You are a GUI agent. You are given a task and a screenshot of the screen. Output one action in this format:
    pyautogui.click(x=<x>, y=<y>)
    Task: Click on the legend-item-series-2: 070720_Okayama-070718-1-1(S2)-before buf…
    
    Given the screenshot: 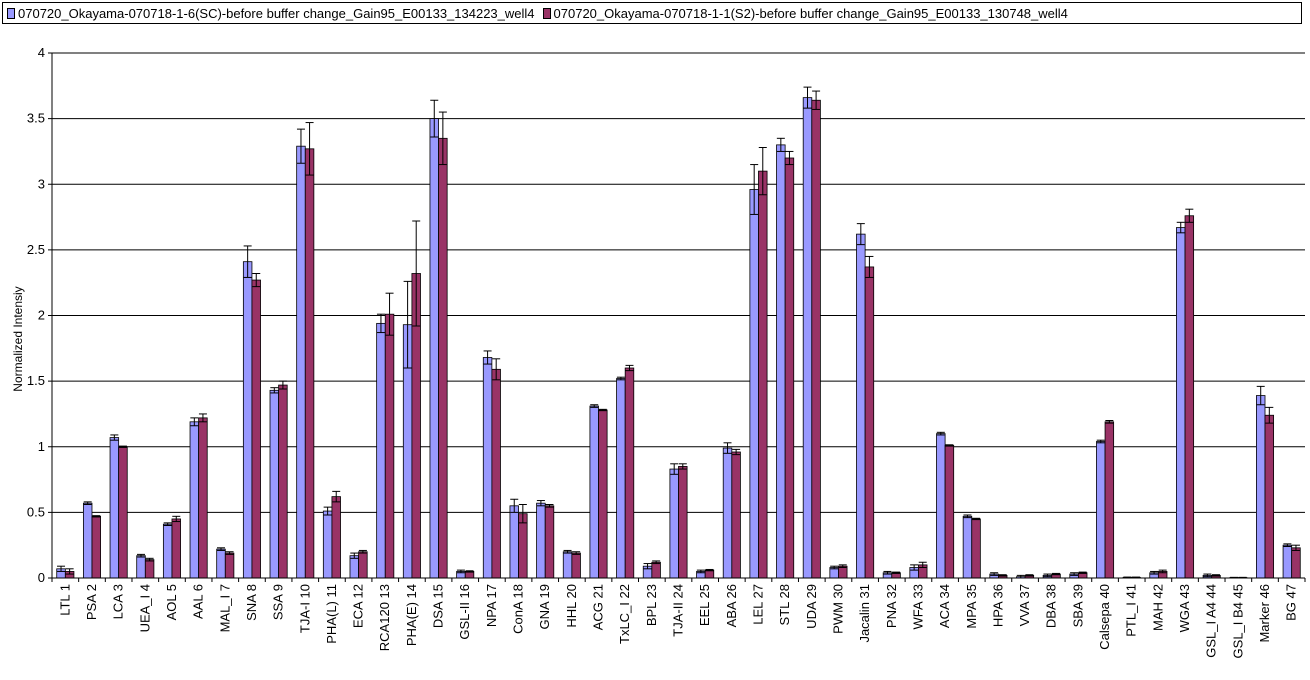 What is the action you would take?
    pyautogui.click(x=805, y=13)
    